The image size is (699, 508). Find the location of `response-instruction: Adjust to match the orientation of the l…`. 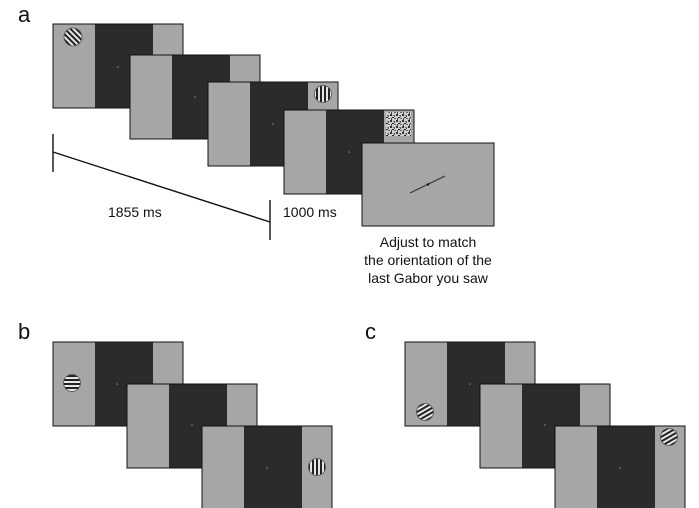

response-instruction: Adjust to match the orientation of the l… is located at coordinates (428, 260).